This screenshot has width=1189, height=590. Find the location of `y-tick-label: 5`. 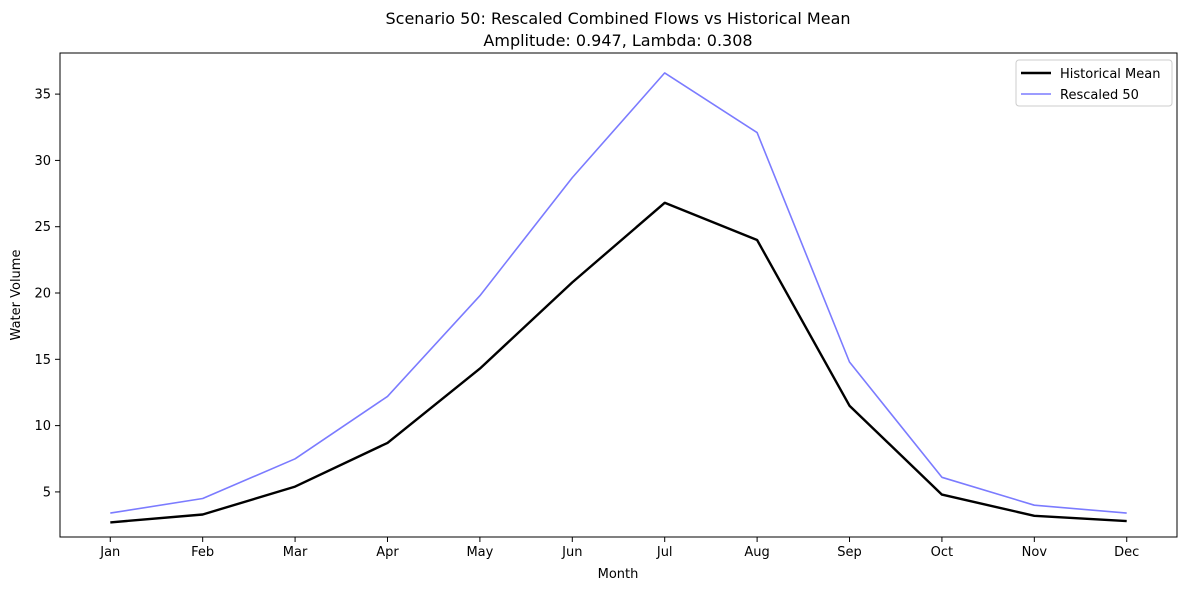

y-tick-label: 5 is located at coordinates (47, 492).